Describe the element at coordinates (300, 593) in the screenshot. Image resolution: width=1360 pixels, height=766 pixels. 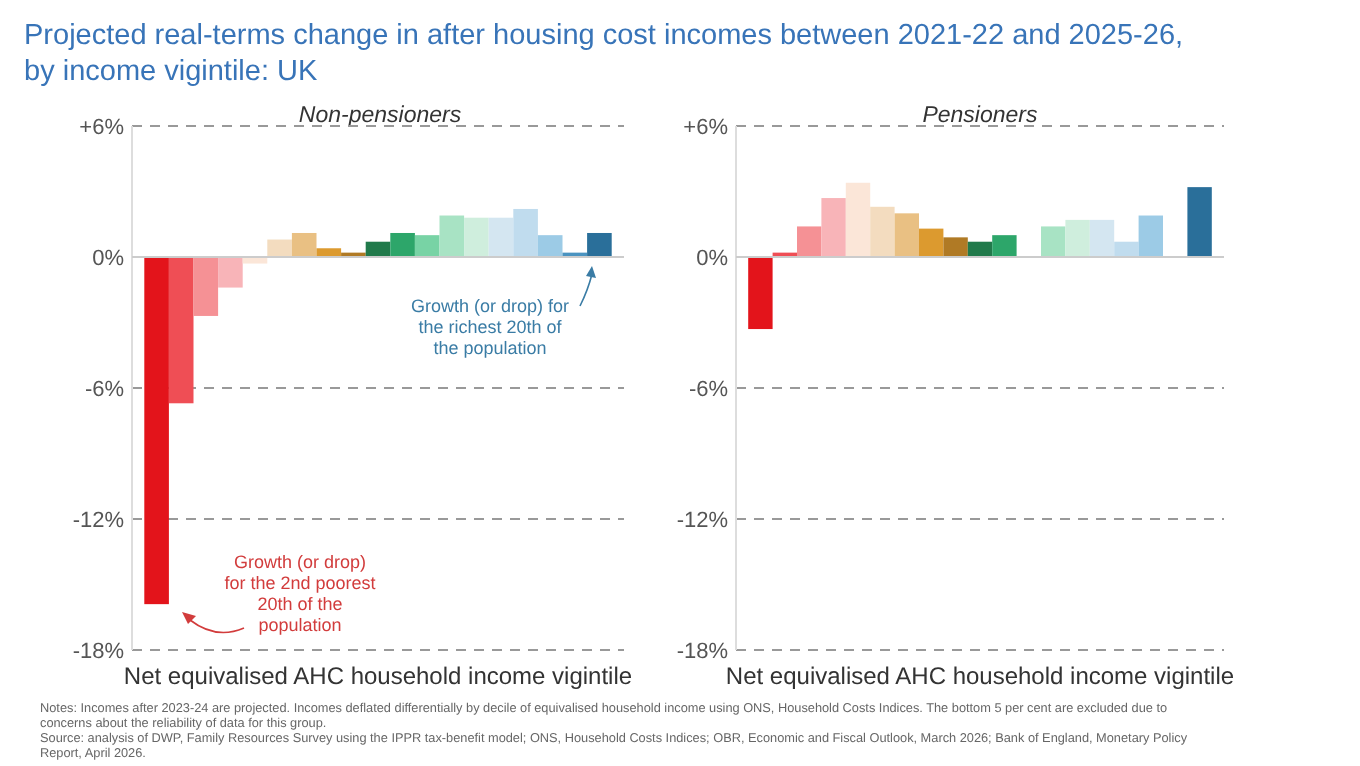
I see `annotation: Growth (or drop) for the 2nd poorest 20th of the population` at that location.